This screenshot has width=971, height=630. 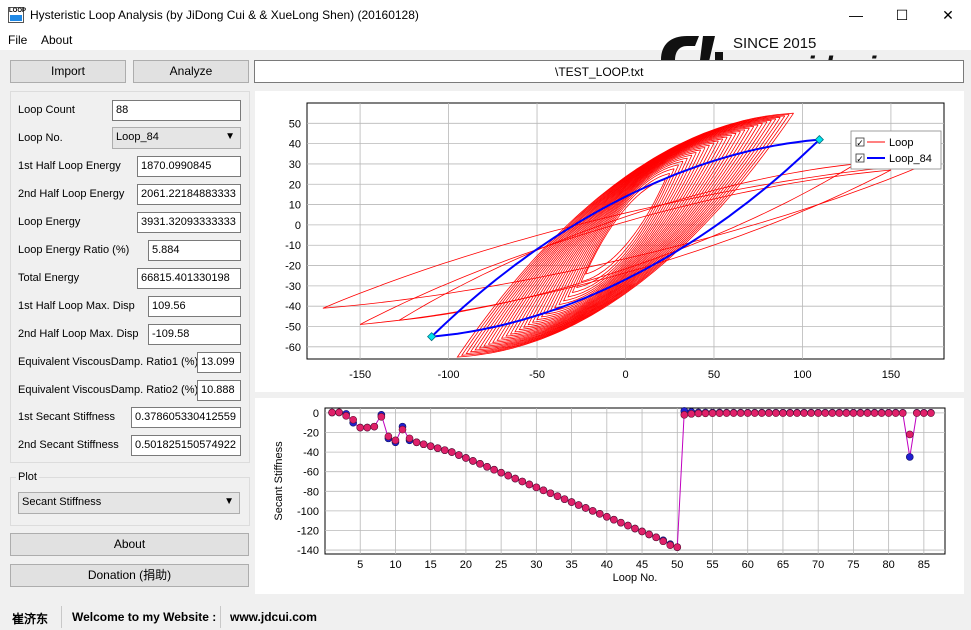 What do you see at coordinates (891, 375) in the screenshot?
I see `x-tick-label: 150` at bounding box center [891, 375].